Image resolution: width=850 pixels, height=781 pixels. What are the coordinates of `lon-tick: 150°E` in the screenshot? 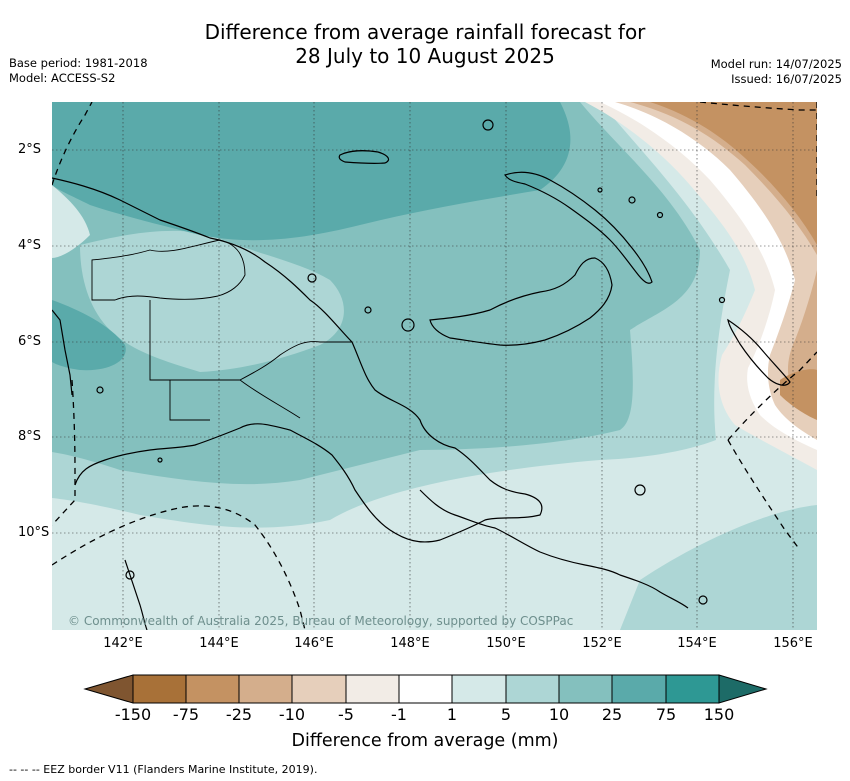 It's located at (506, 643).